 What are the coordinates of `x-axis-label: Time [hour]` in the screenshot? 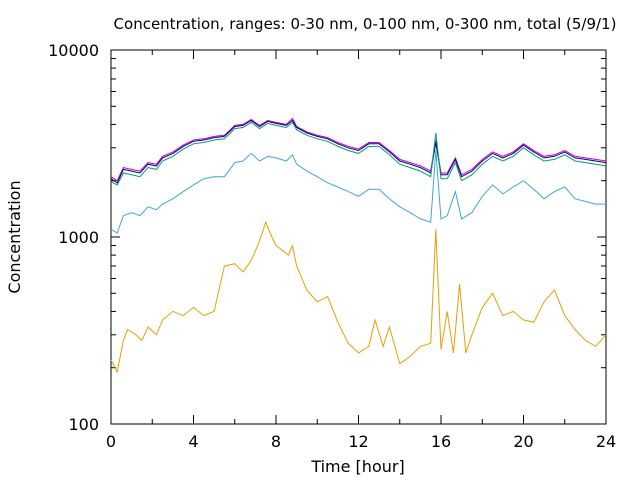 It's located at (357, 466).